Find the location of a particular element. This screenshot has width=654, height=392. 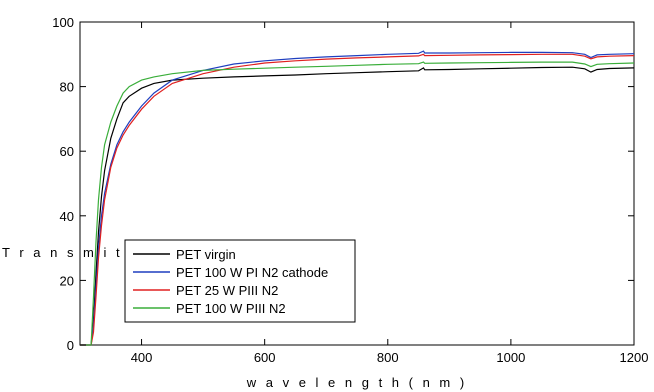

legend-label-2: PET 100 W PI N2 cathode is located at coordinates (252, 272).